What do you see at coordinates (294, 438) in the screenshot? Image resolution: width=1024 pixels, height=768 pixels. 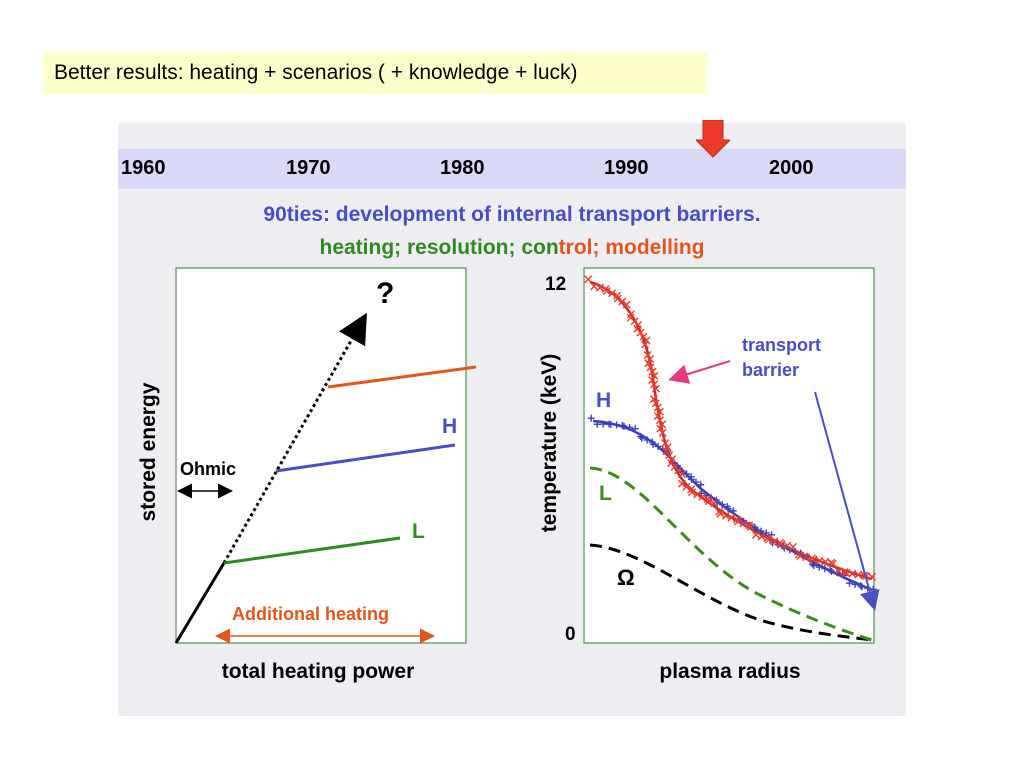 I see `trend-dotted-arrow` at bounding box center [294, 438].